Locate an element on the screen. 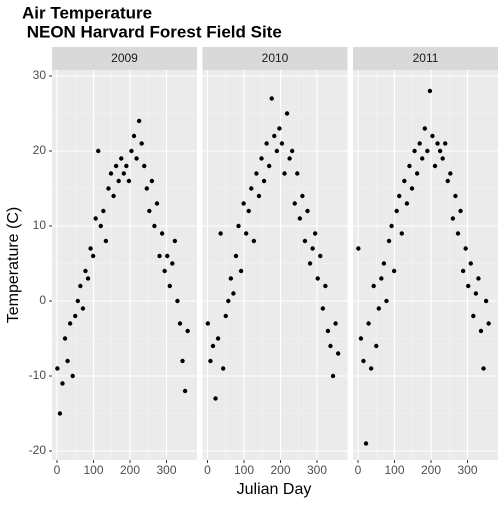  chart-title: Air Temperature is located at coordinates (87, 12).